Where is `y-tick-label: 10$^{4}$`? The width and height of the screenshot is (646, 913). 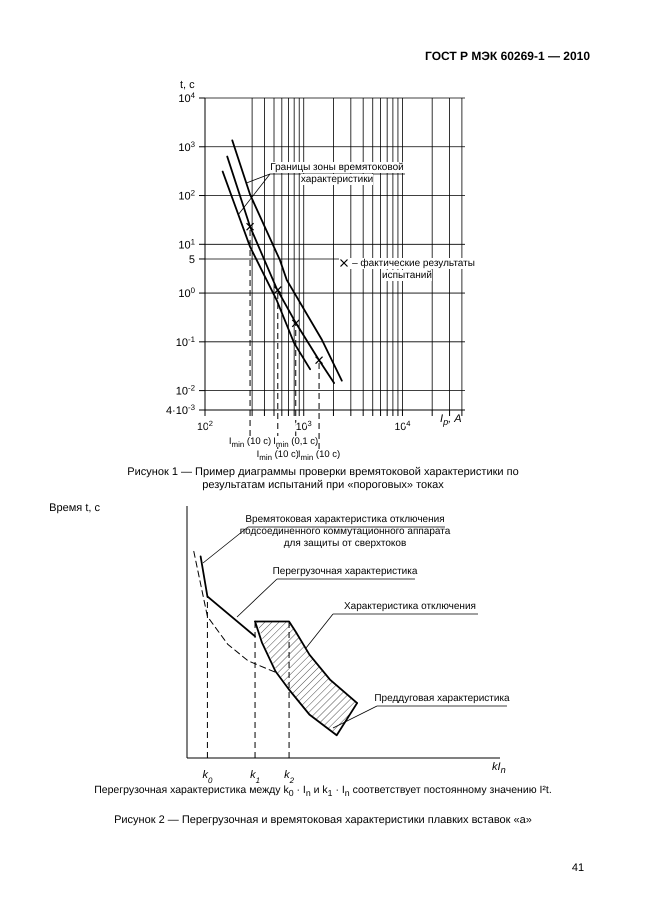 y-tick-label: 10$^{4}$ is located at coordinates (187, 97).